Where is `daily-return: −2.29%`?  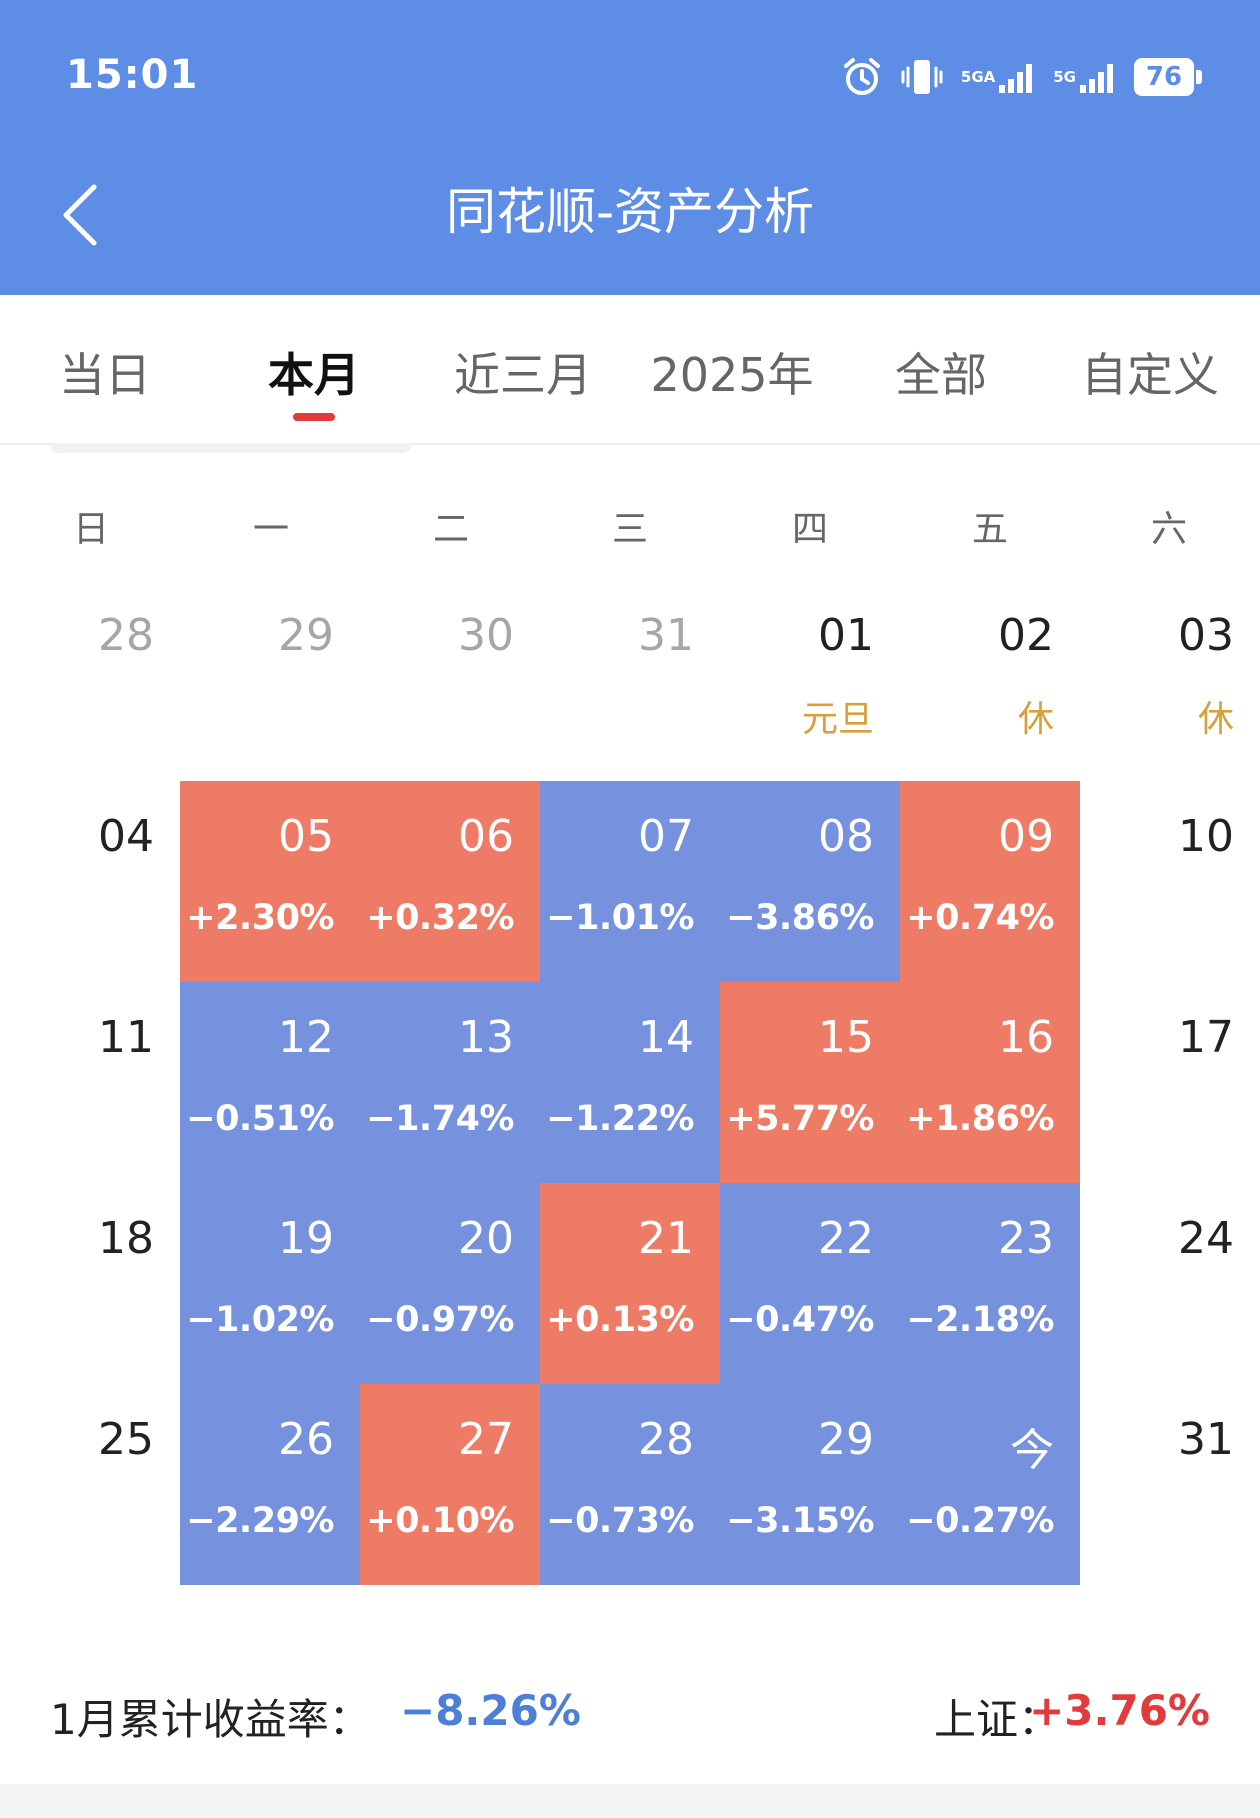
daily-return: −2.29% is located at coordinates (260, 1521).